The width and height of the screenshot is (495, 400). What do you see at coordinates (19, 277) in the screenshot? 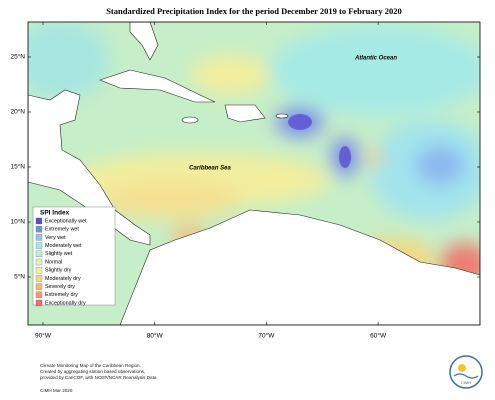
I see `lat-label: 5°N` at bounding box center [19, 277].